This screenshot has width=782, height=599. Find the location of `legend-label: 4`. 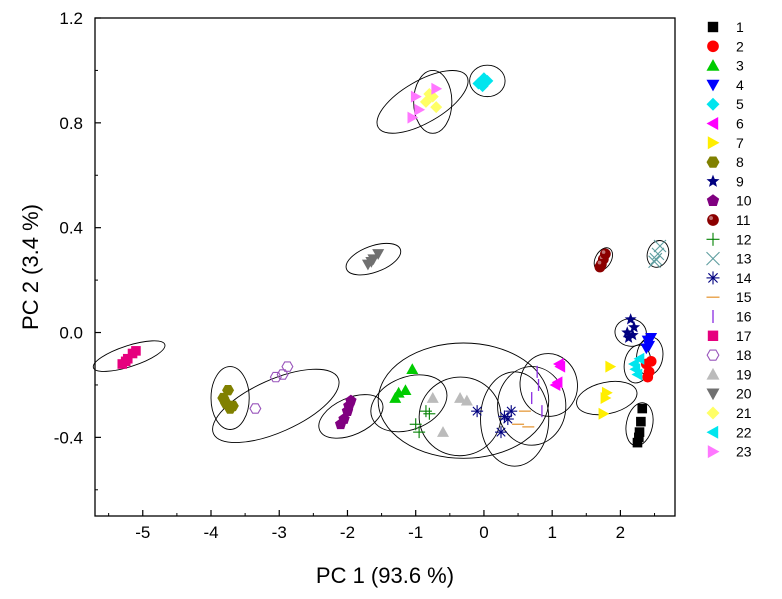

legend-label: 4 is located at coordinates (740, 85).